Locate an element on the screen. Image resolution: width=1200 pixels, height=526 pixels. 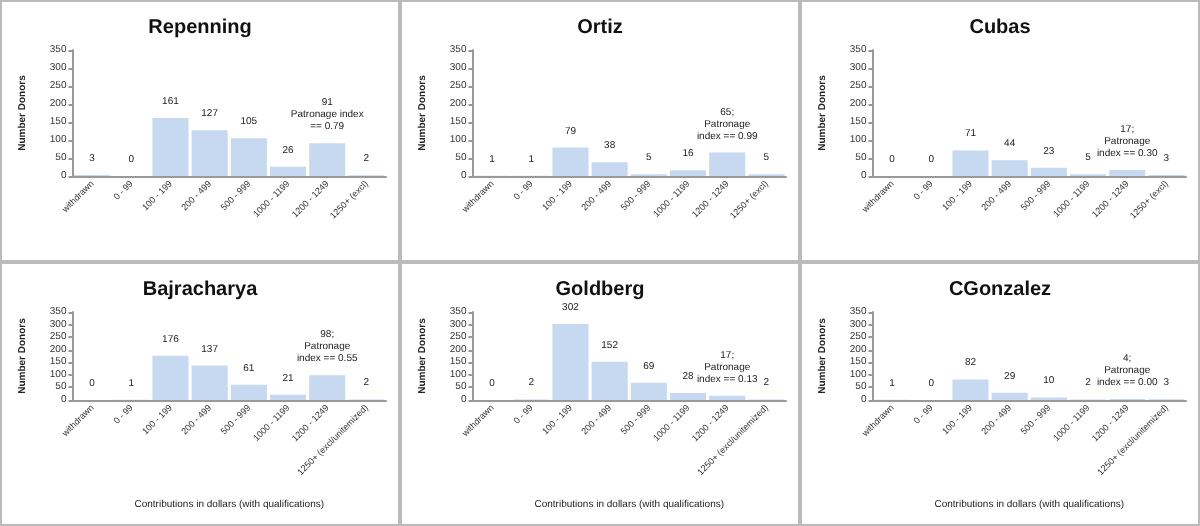
chart-title: Cubas is located at coordinates (1000, 28).